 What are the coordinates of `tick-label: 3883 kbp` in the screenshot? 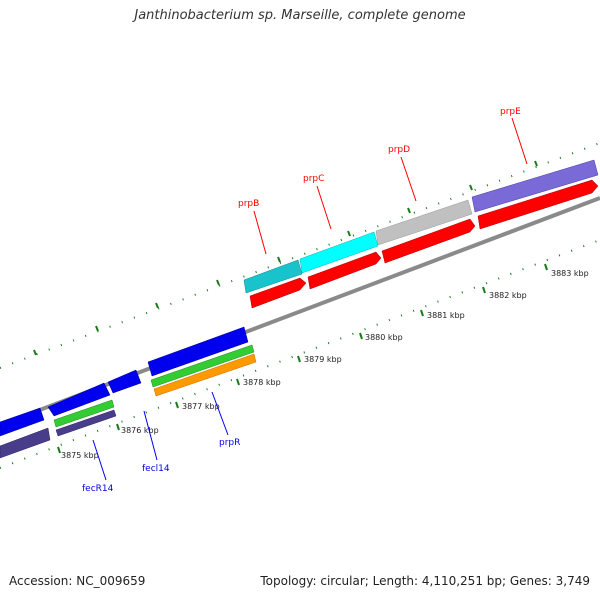 It's located at (570, 273).